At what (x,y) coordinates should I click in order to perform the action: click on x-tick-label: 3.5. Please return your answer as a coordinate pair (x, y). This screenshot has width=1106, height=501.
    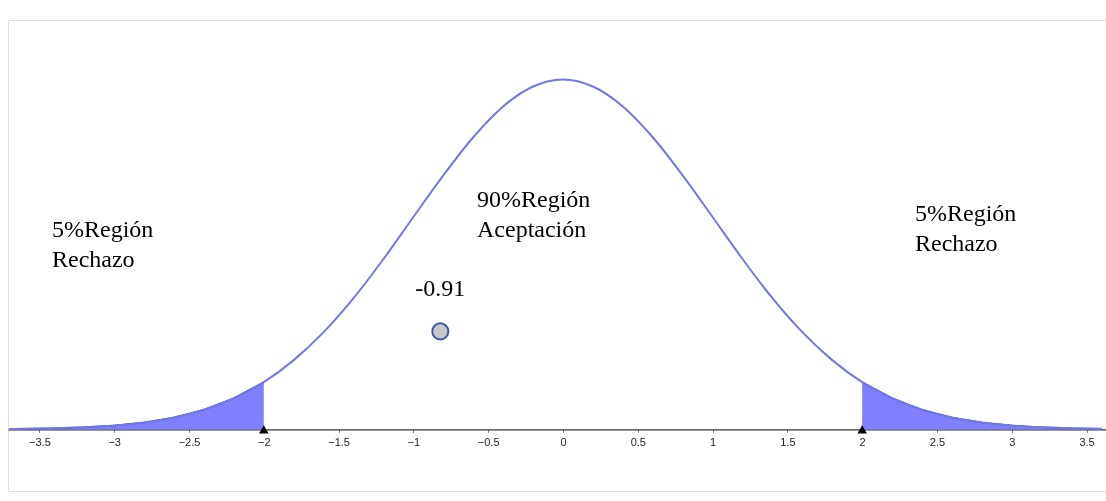
    Looking at the image, I should click on (1087, 441).